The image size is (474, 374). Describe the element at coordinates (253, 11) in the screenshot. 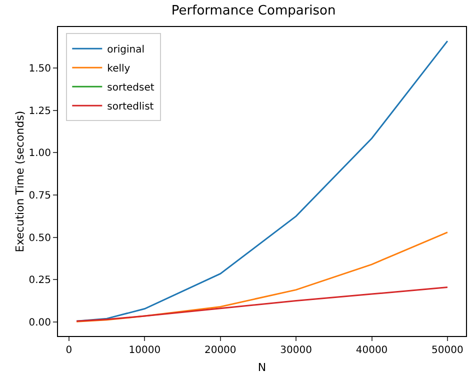

I see `chart-title: Performance Comparison` at that location.